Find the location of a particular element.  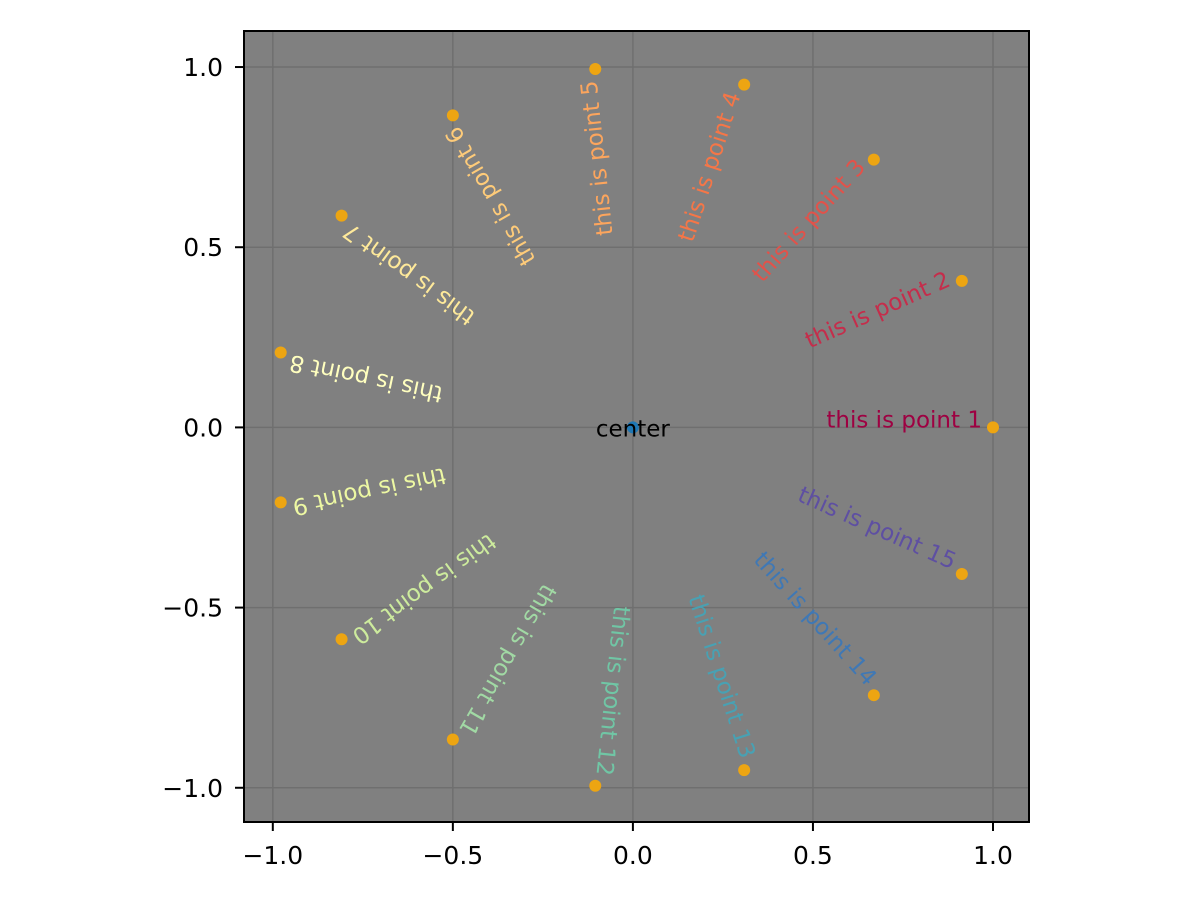

x-tick-label: −0.5 is located at coordinates (452, 855).